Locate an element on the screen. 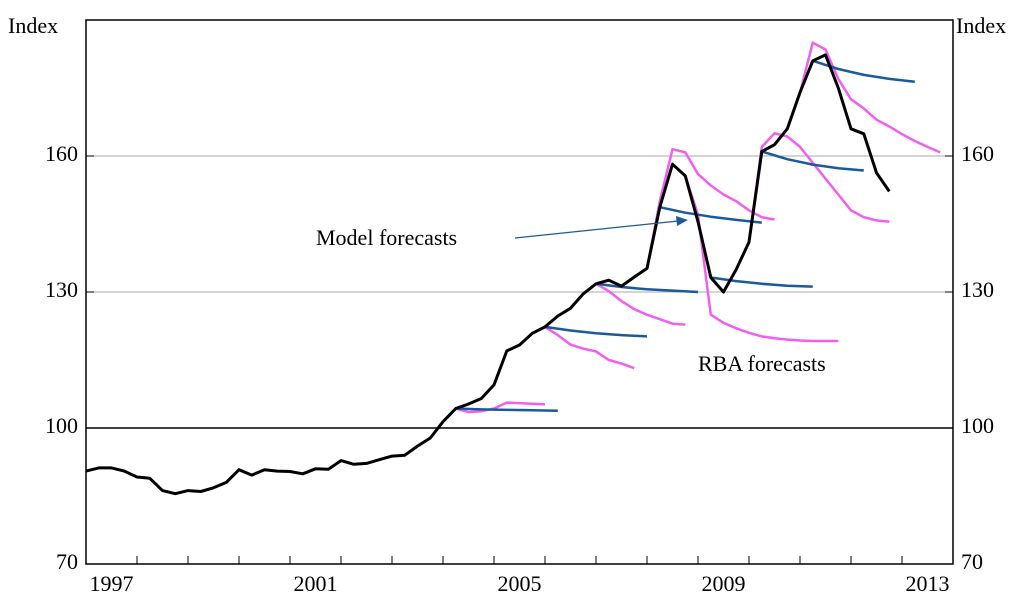 This screenshot has width=1024, height=602. y2-tick-label: 100 is located at coordinates (977, 425).